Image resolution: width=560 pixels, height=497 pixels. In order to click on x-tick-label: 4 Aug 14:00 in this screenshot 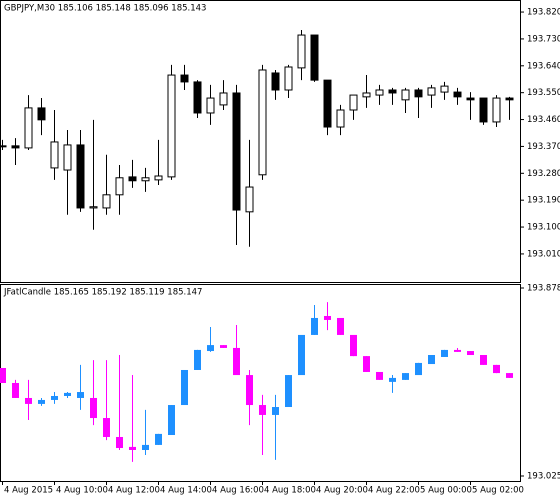, I will do `click(186, 491)`.